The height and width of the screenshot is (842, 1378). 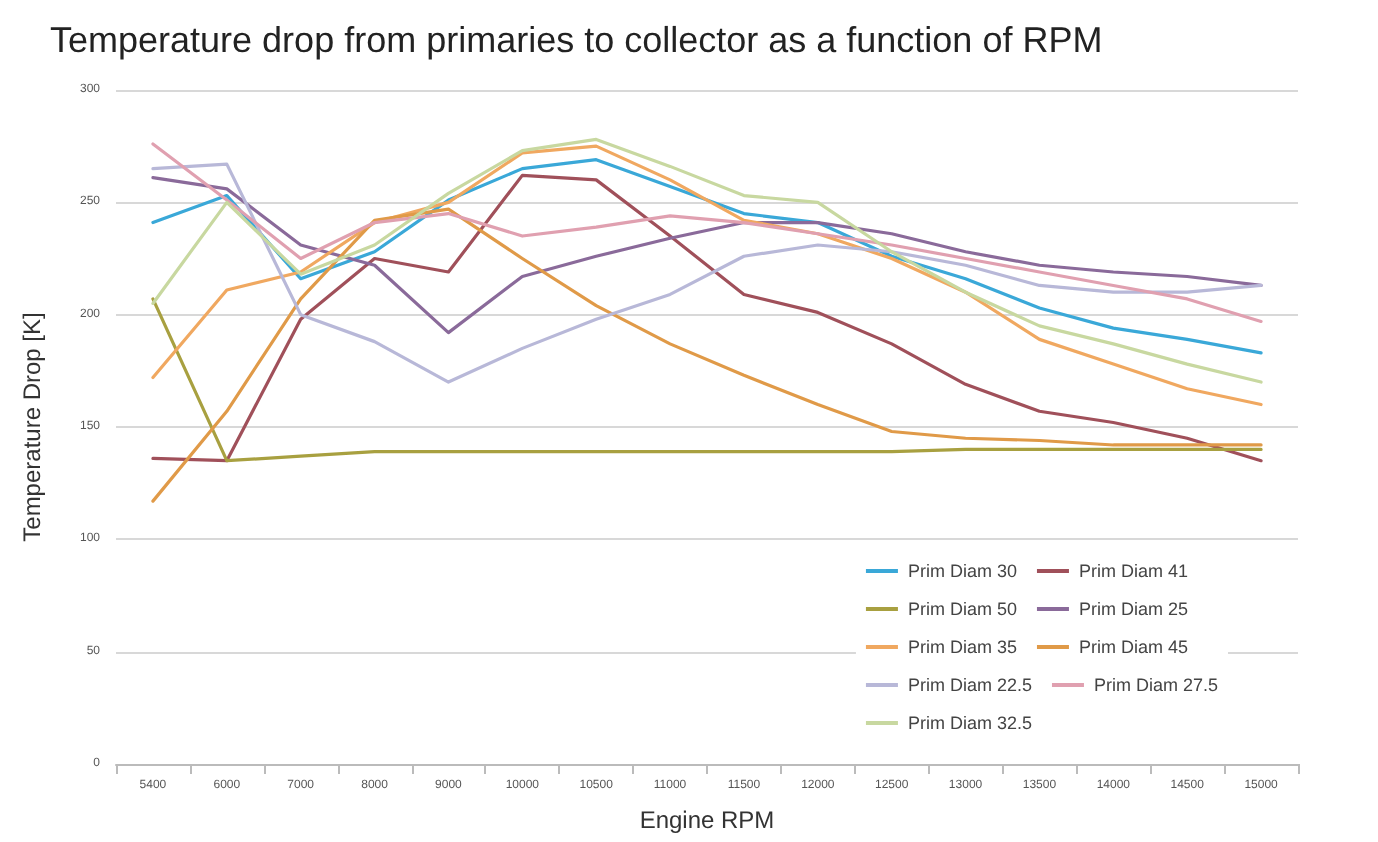 What do you see at coordinates (962, 609) in the screenshot?
I see `legend-label: Prim Diam 50` at bounding box center [962, 609].